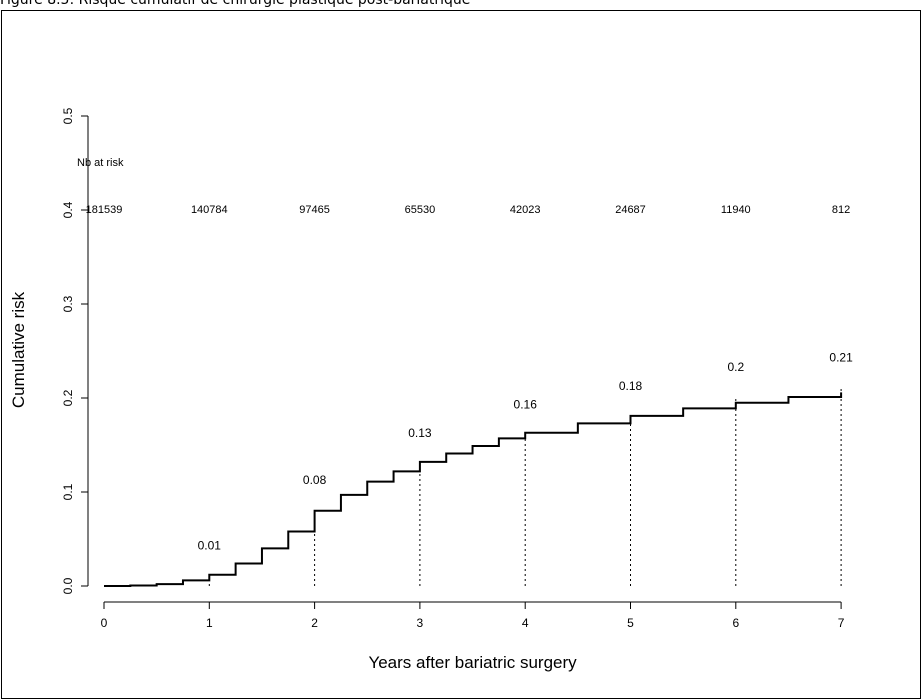  I want to click on at-risk-heading: Nb at risk, so click(100, 163).